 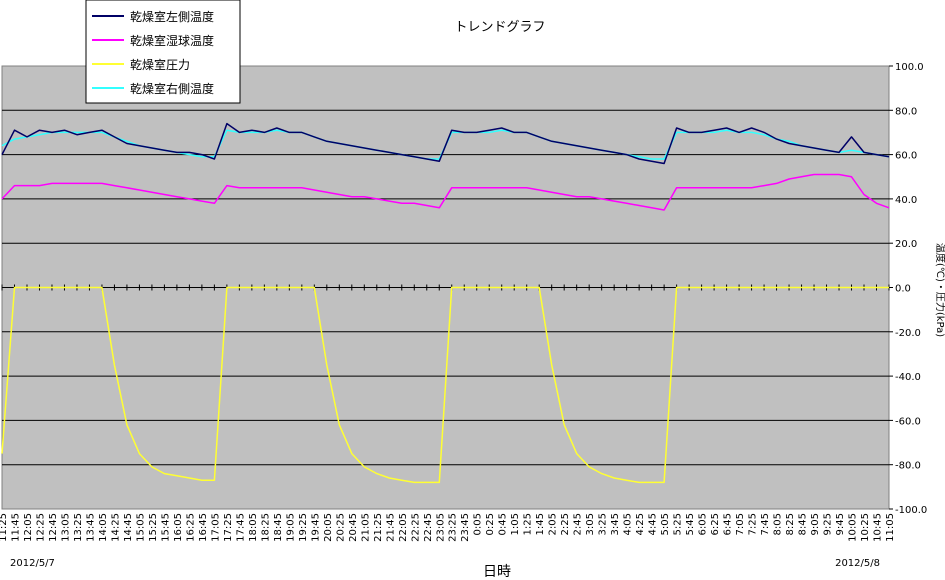 I want to click on x-tick-label: 2:45, so click(x=578, y=524).